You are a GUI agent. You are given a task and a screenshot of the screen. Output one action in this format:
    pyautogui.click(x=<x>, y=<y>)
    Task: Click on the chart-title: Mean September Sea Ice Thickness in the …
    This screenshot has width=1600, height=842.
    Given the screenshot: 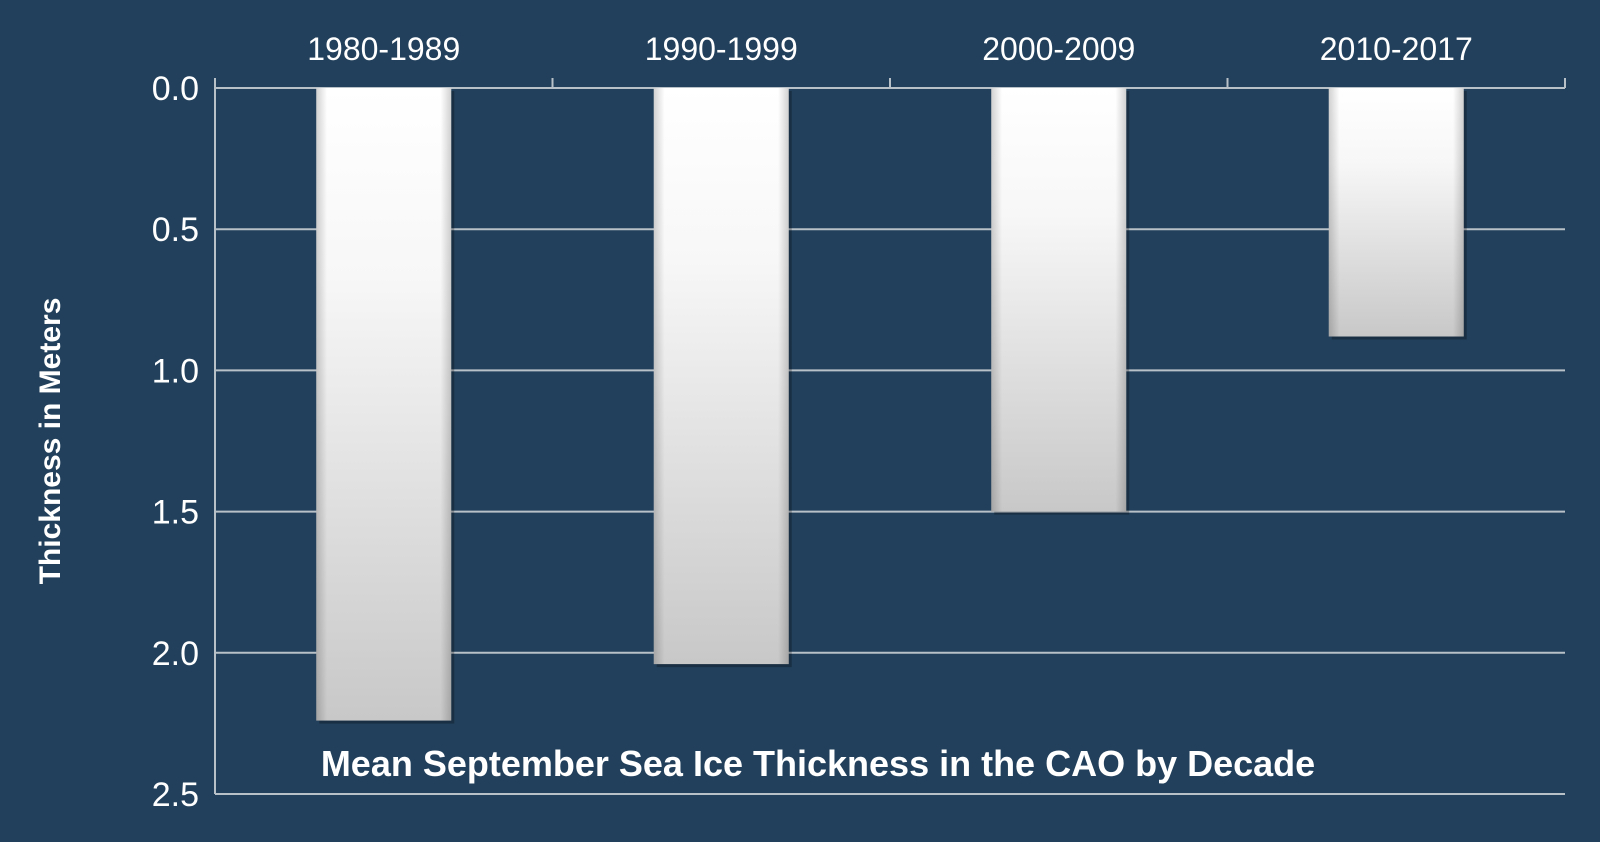 What is the action you would take?
    pyautogui.click(x=818, y=763)
    